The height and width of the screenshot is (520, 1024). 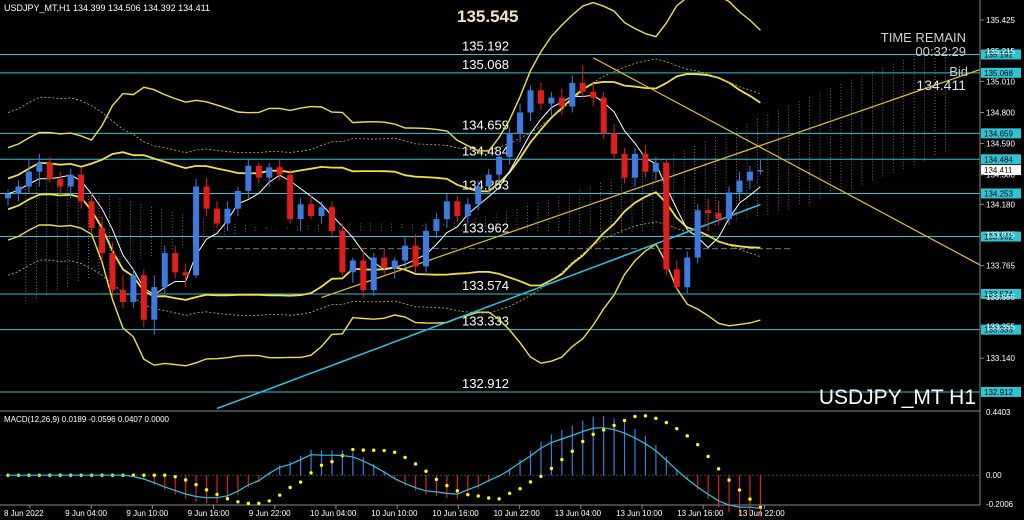 What do you see at coordinates (86, 513) in the screenshot?
I see `time-label: 9 Jun 04:00` at bounding box center [86, 513].